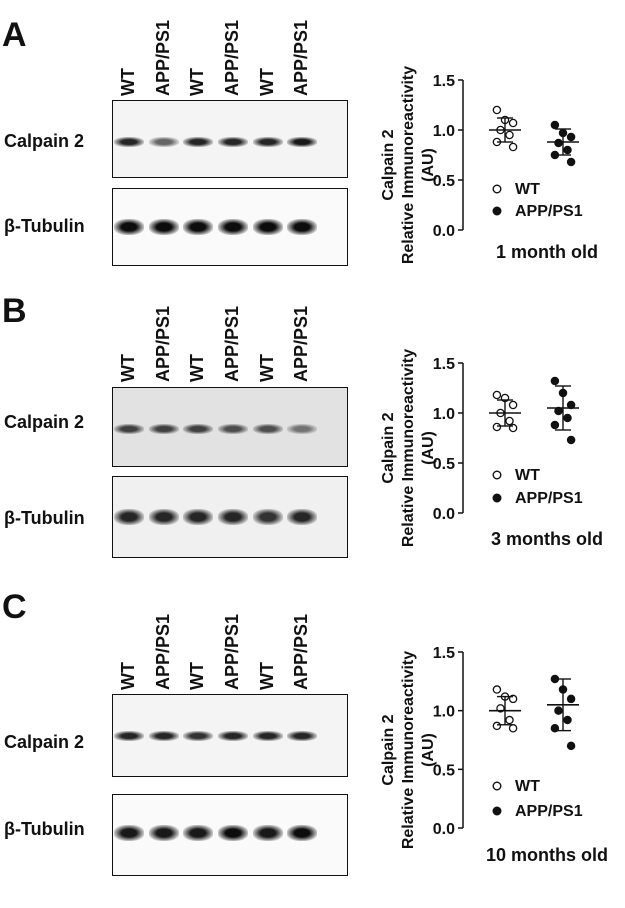 The height and width of the screenshot is (908, 625). Describe the element at coordinates (14, 311) in the screenshot. I see `panel-letter: B` at that location.